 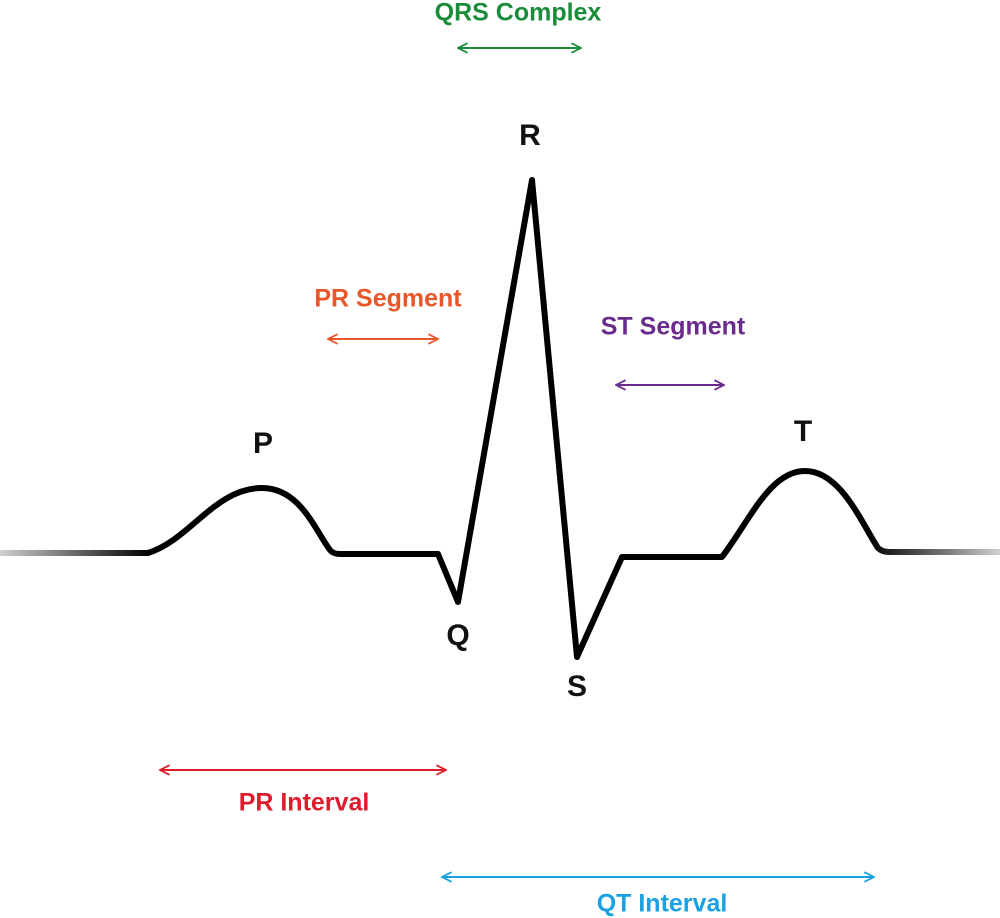 I want to click on wave-label: P, so click(x=263, y=443).